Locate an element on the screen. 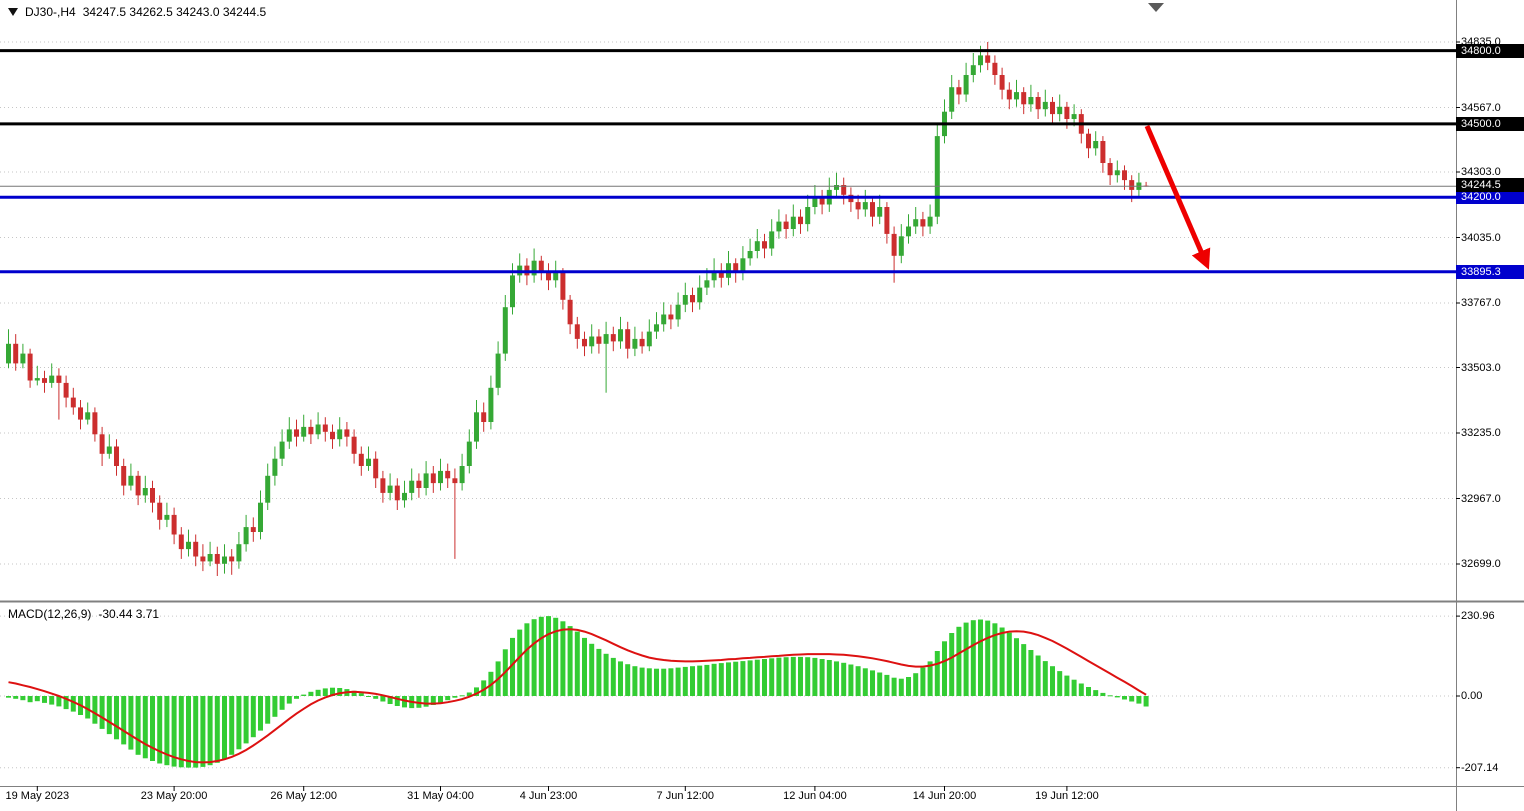  price-axis-label: 33235.0 is located at coordinates (1481, 433).